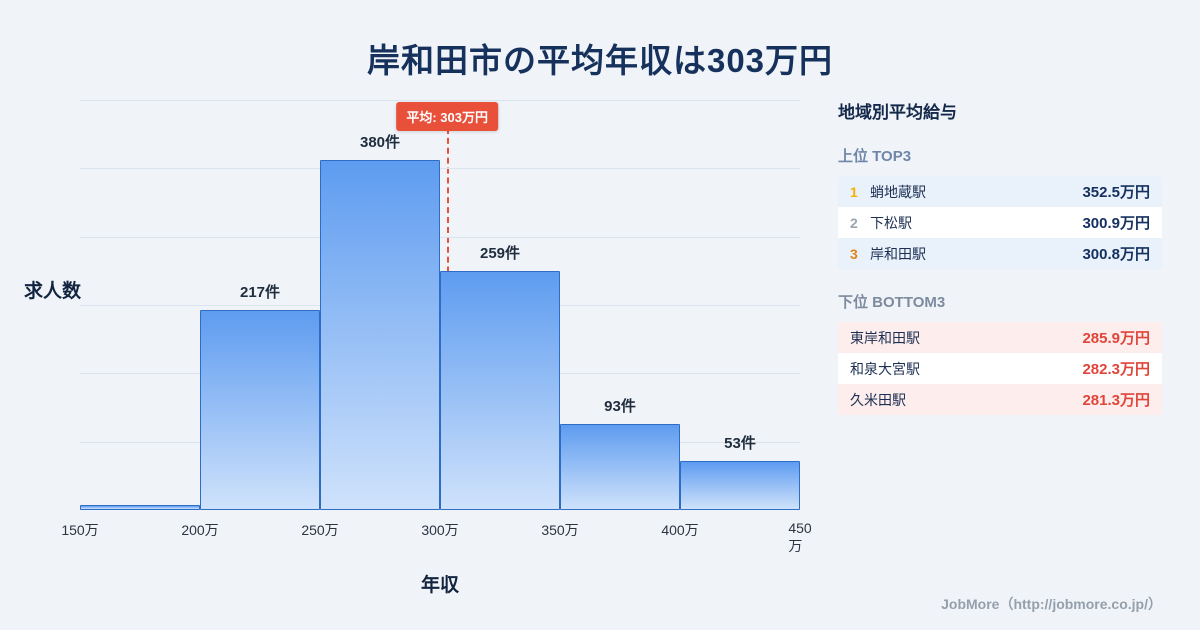 The width and height of the screenshot is (1200, 630). What do you see at coordinates (600, 60) in the screenshot?
I see `page-title: 岸和田市の平均年収は303万円` at bounding box center [600, 60].